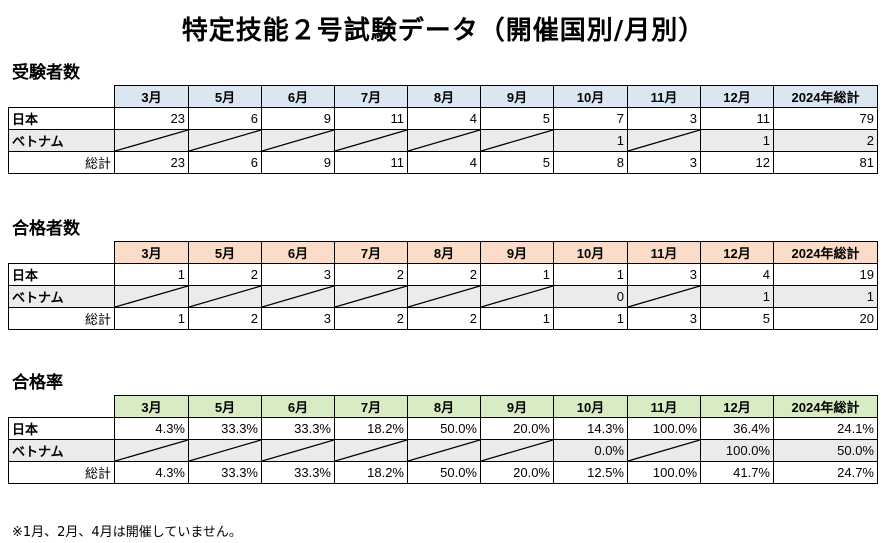 The image size is (887, 543). Describe the element at coordinates (590, 118) in the screenshot. I see `value-cell: 7` at that location.